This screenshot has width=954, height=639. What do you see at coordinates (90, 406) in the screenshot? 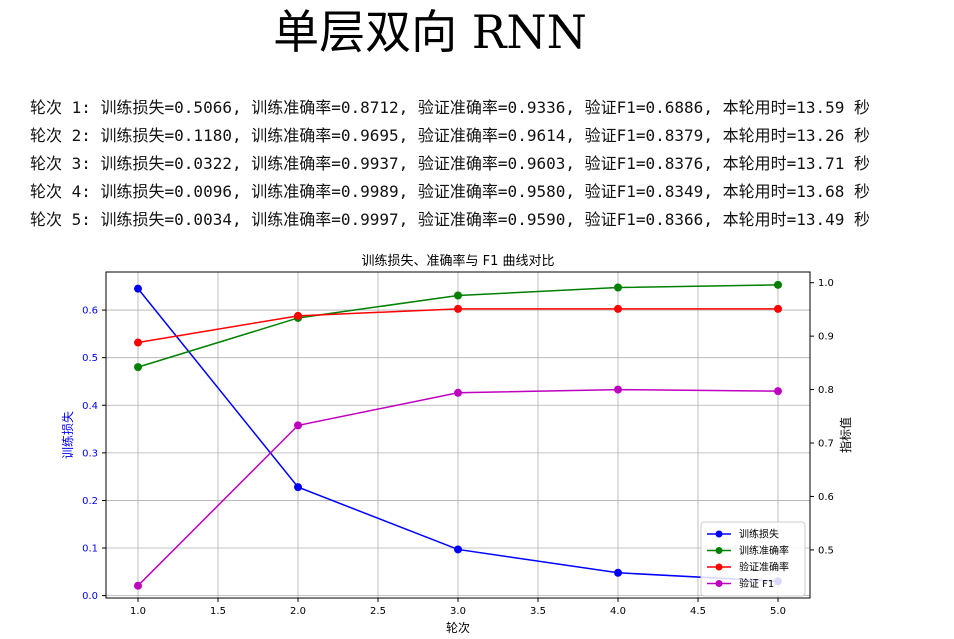
I see `y-left-tick-label: 0.4` at bounding box center [90, 406].